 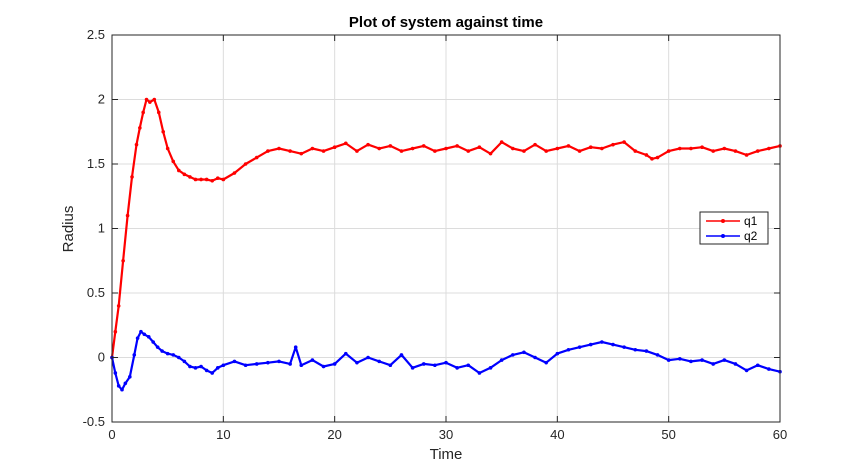 What do you see at coordinates (780, 434) in the screenshot?
I see `x-tick-label: 60` at bounding box center [780, 434].